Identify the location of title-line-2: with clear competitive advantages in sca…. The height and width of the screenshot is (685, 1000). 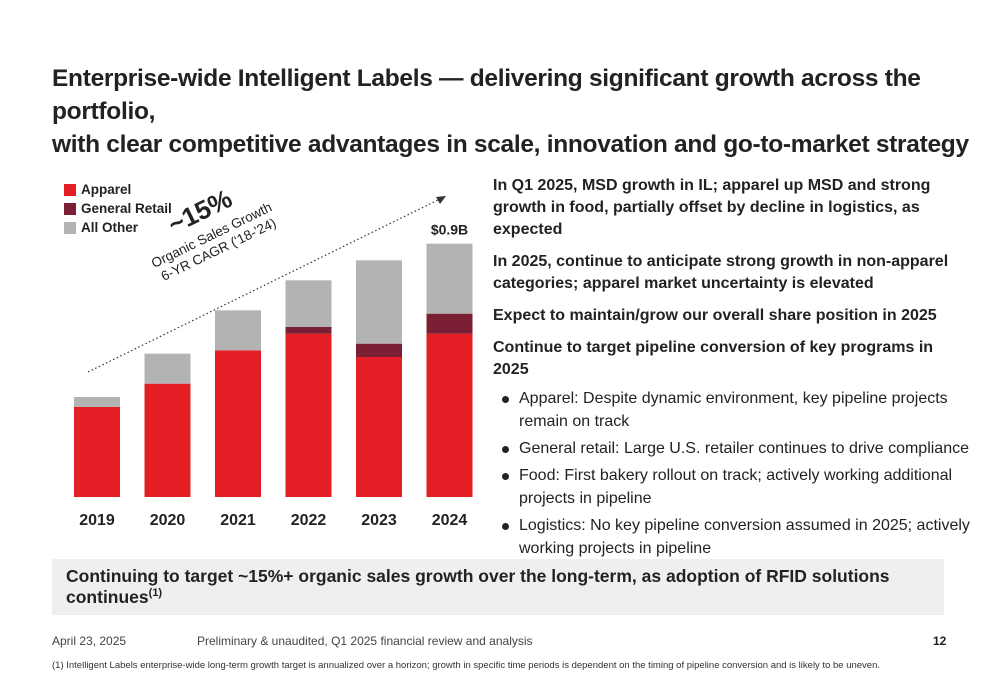
(510, 144).